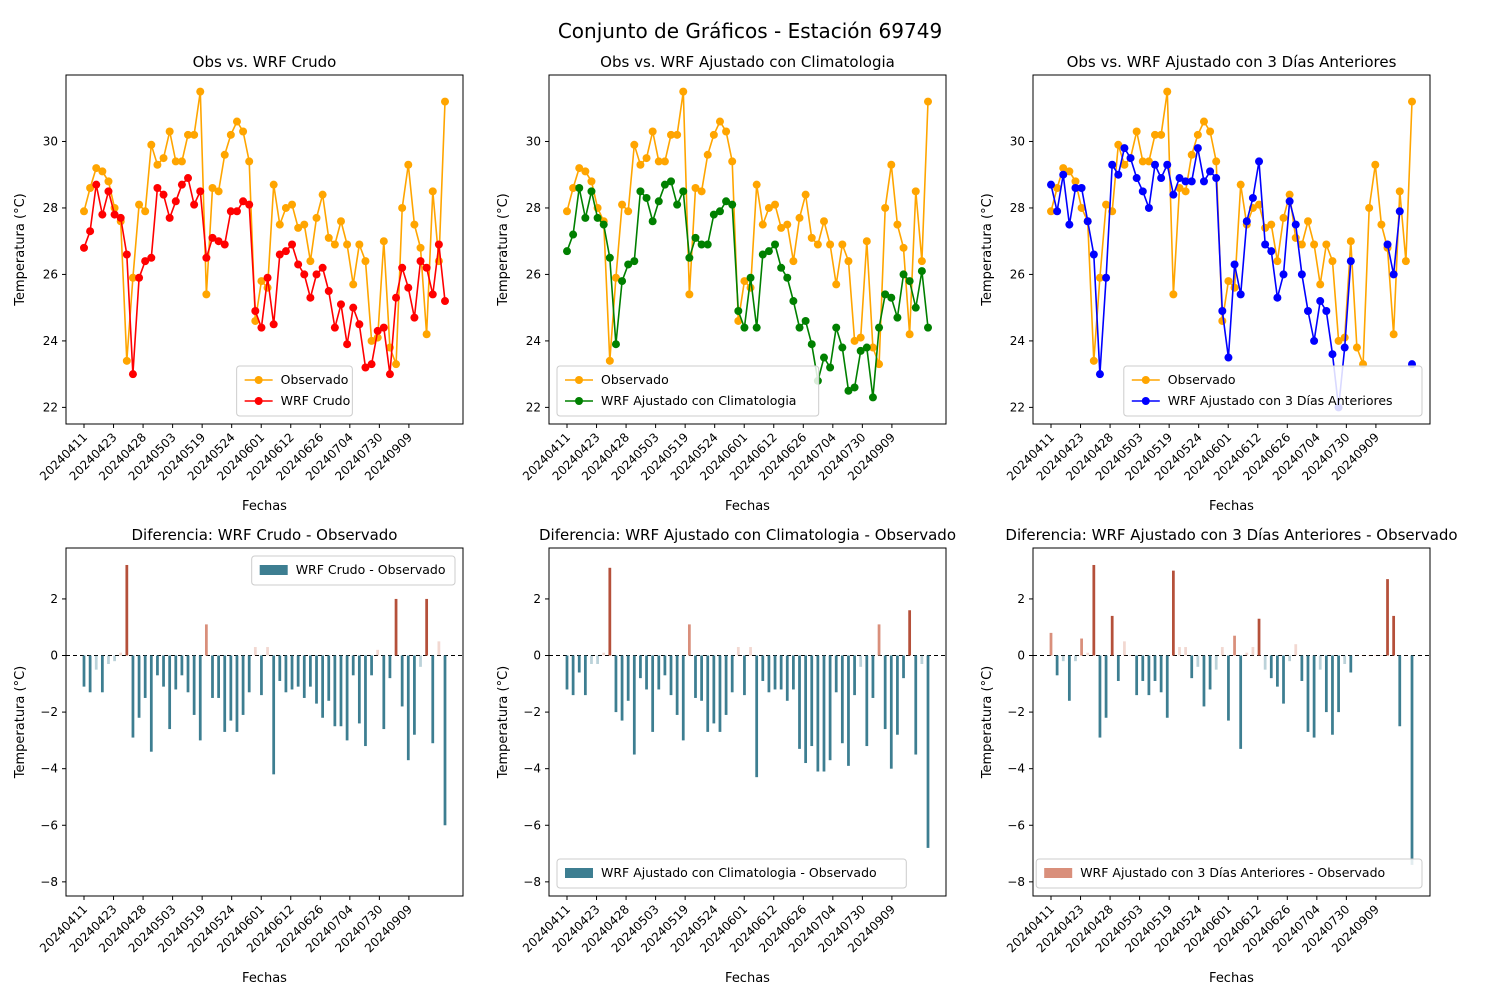 The width and height of the screenshot is (1500, 1000). What do you see at coordinates (294, 391) in the screenshot?
I see `legend: Observado WRF Crudo` at bounding box center [294, 391].